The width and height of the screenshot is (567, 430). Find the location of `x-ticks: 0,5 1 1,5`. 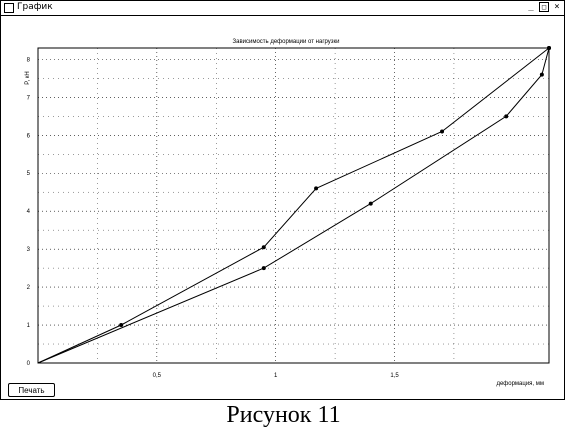

x-ticks: 0,5 1 1,5 is located at coordinates (276, 376).